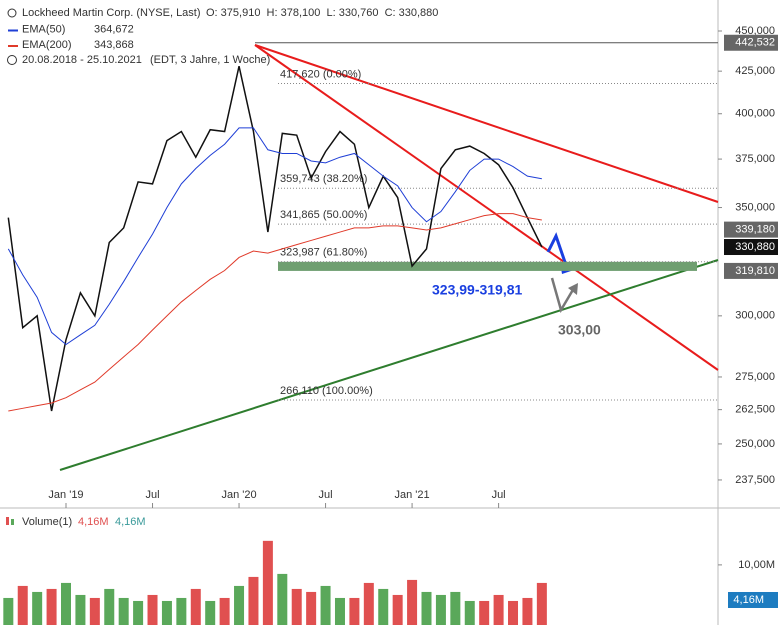 This screenshot has height=625, width=780. I want to click on y-tick-label: 350,000, so click(755, 207).